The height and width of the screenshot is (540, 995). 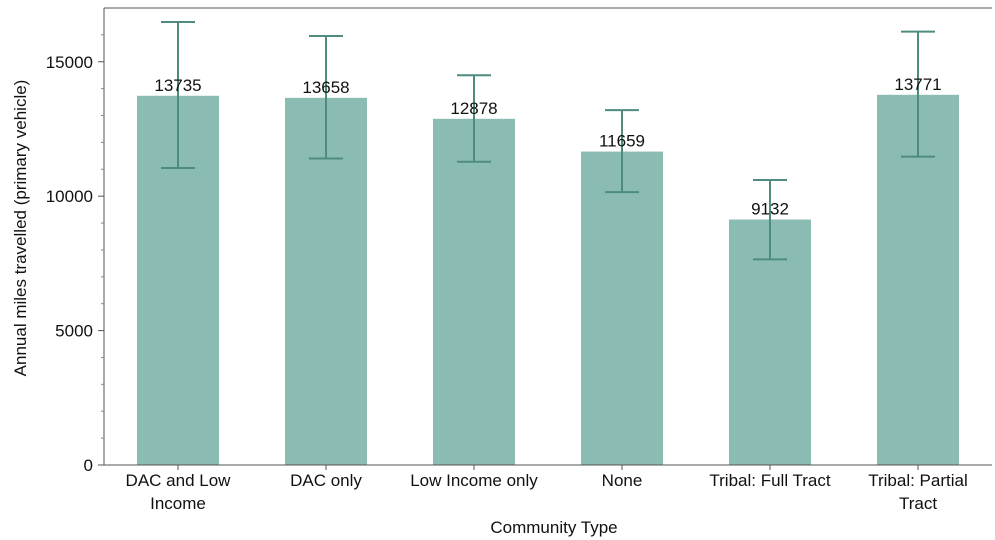 What do you see at coordinates (75, 254) in the screenshot?
I see `y-ticks-group: 0 5000 10000 15000` at bounding box center [75, 254].